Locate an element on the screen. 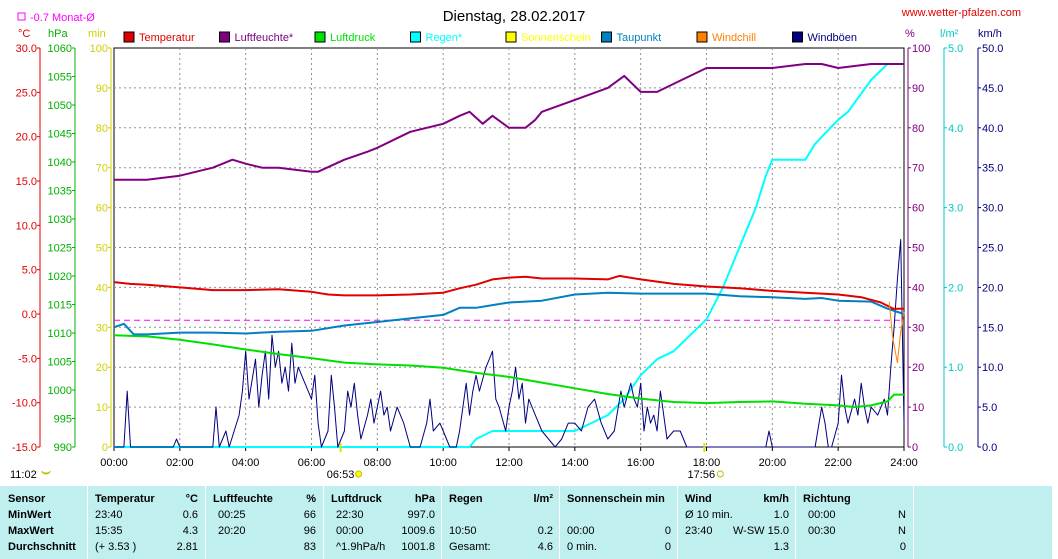 Image resolution: width=1058 pixels, height=559 pixels. legend-swatch-regen is located at coordinates (415, 37).